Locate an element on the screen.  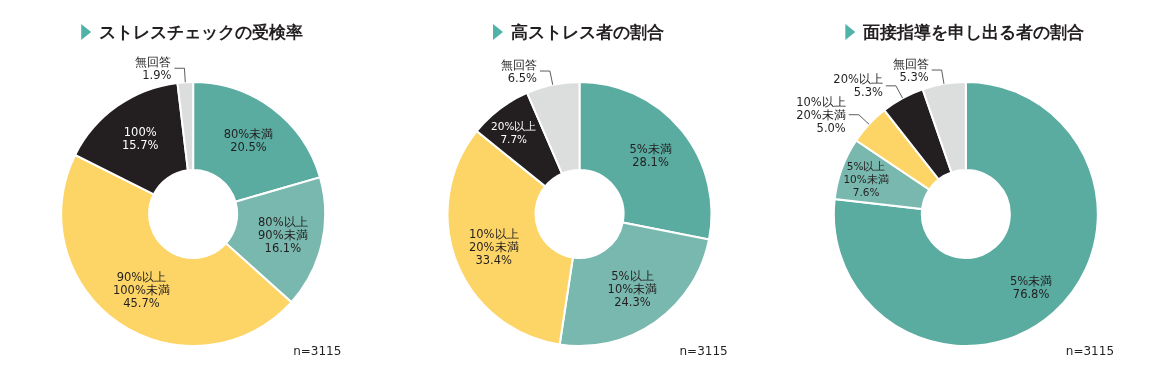
data-label: 20.5% is located at coordinates (248, 146).